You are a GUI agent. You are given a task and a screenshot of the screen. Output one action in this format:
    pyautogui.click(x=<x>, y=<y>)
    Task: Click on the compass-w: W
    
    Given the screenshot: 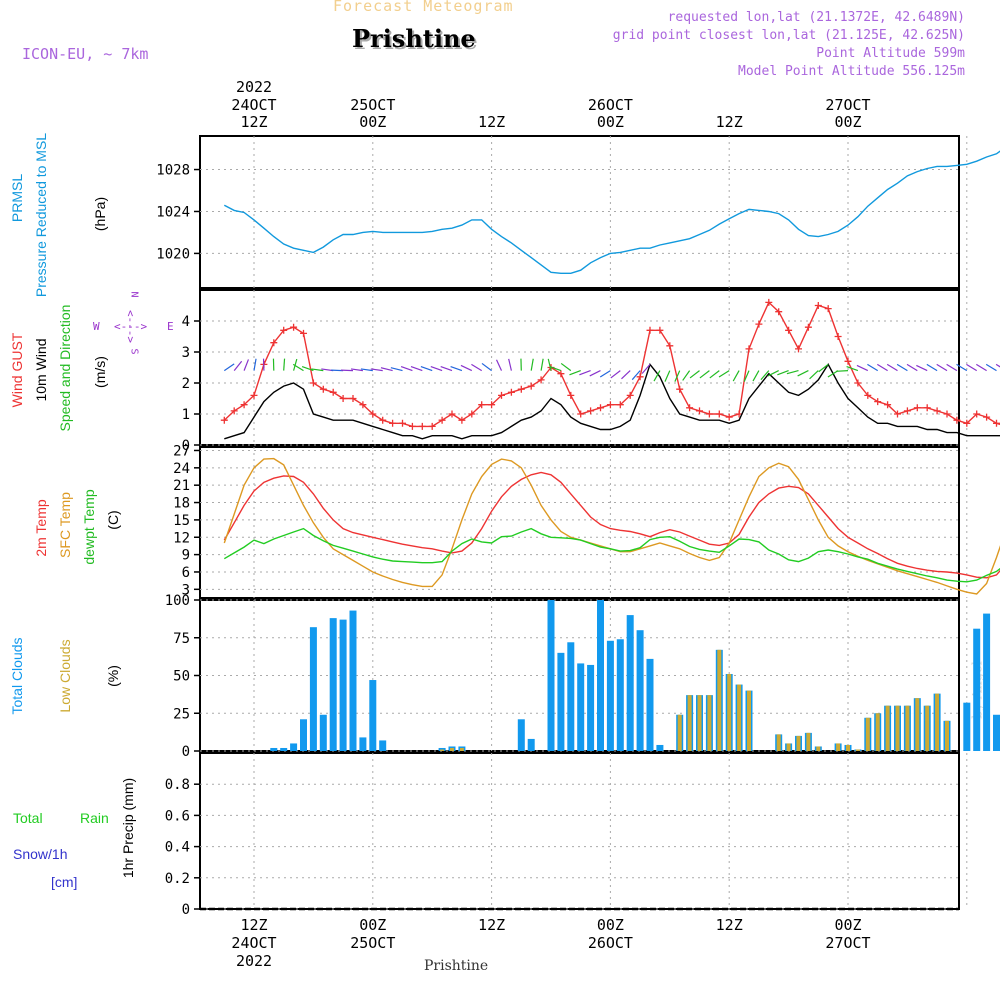 What is the action you would take?
    pyautogui.click(x=96, y=326)
    